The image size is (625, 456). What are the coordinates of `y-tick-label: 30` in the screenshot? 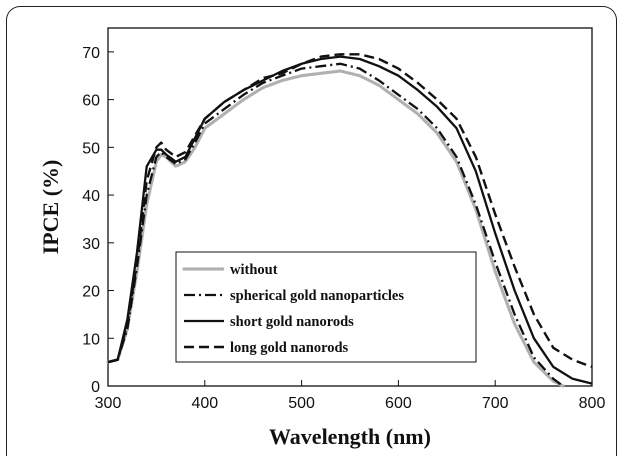 It's located at (91, 244).